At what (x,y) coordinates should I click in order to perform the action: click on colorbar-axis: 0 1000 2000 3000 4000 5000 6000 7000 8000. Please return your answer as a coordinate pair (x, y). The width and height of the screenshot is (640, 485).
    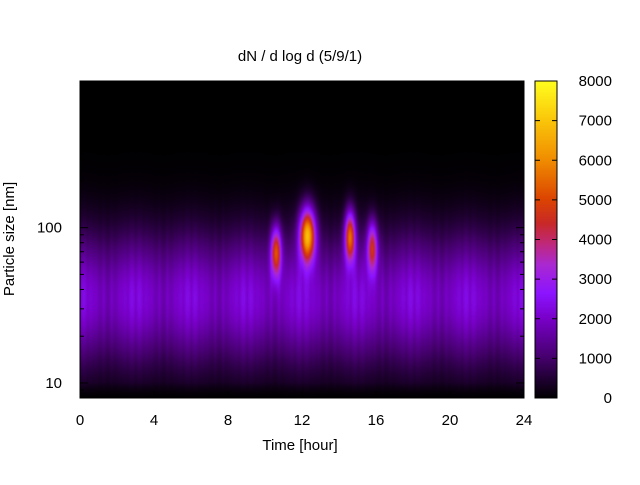
    Looking at the image, I should click on (573, 240).